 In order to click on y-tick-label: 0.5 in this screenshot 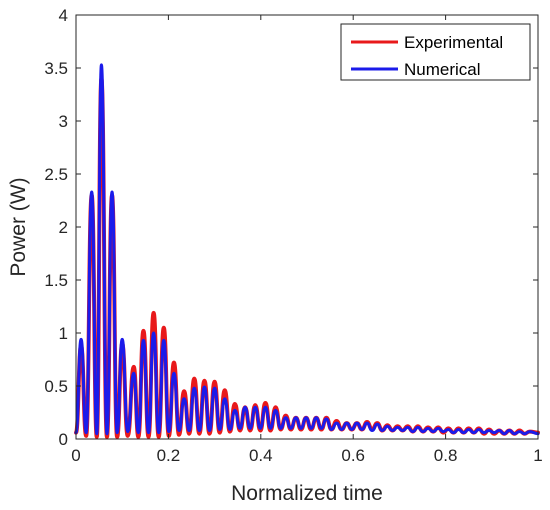, I will do `click(56, 386)`.